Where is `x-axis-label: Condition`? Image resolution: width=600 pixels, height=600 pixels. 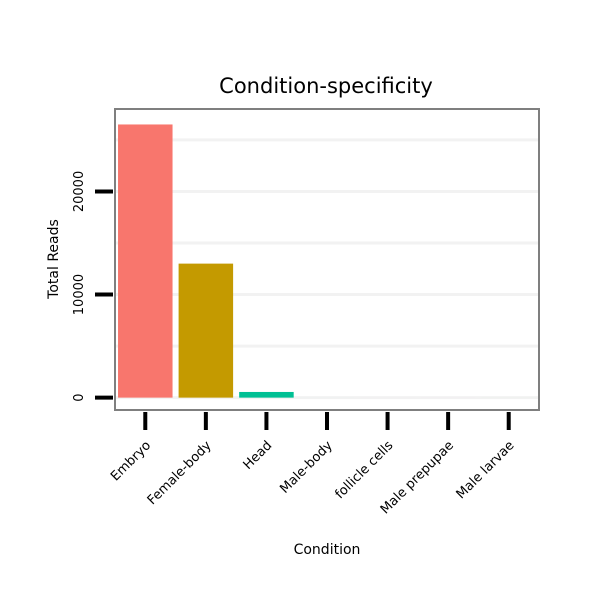 x-axis-label: Condition is located at coordinates (327, 550).